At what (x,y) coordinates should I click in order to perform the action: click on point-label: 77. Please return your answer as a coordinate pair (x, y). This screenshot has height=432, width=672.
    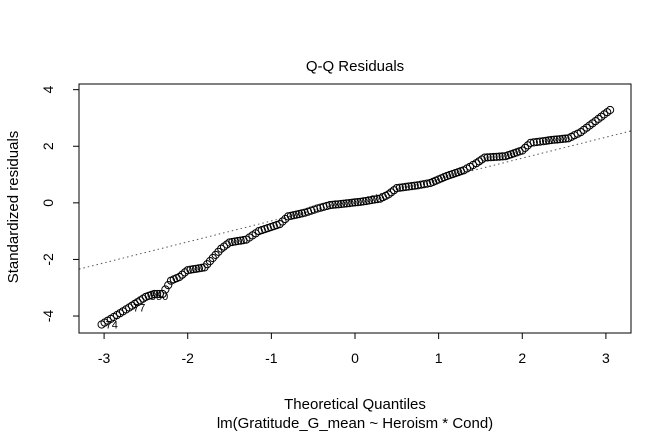
    Looking at the image, I should click on (139, 309).